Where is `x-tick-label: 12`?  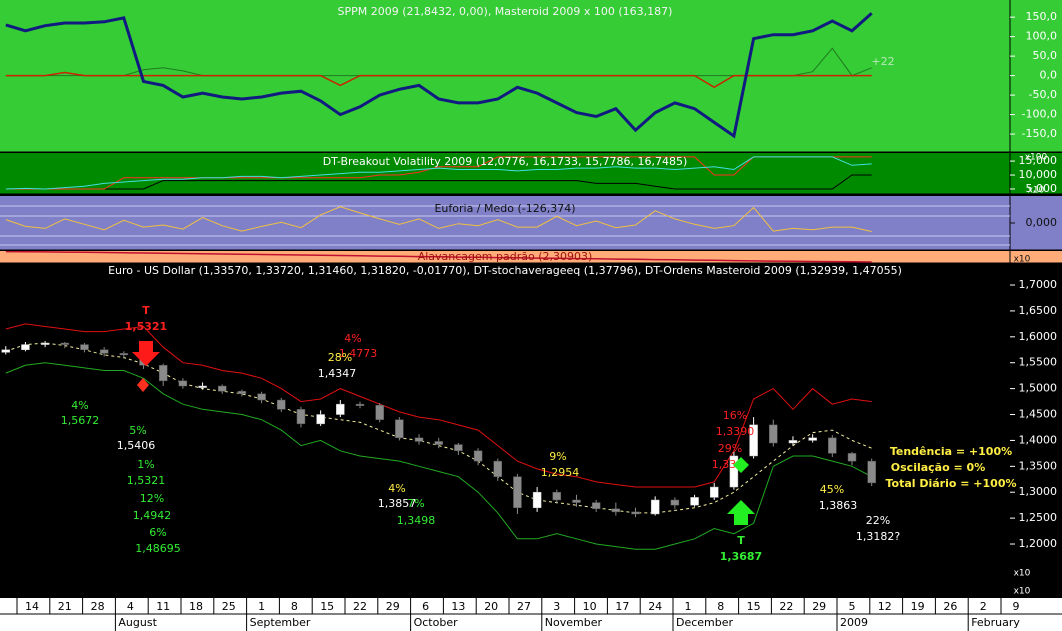 x-tick-label: 12 is located at coordinates (885, 606).